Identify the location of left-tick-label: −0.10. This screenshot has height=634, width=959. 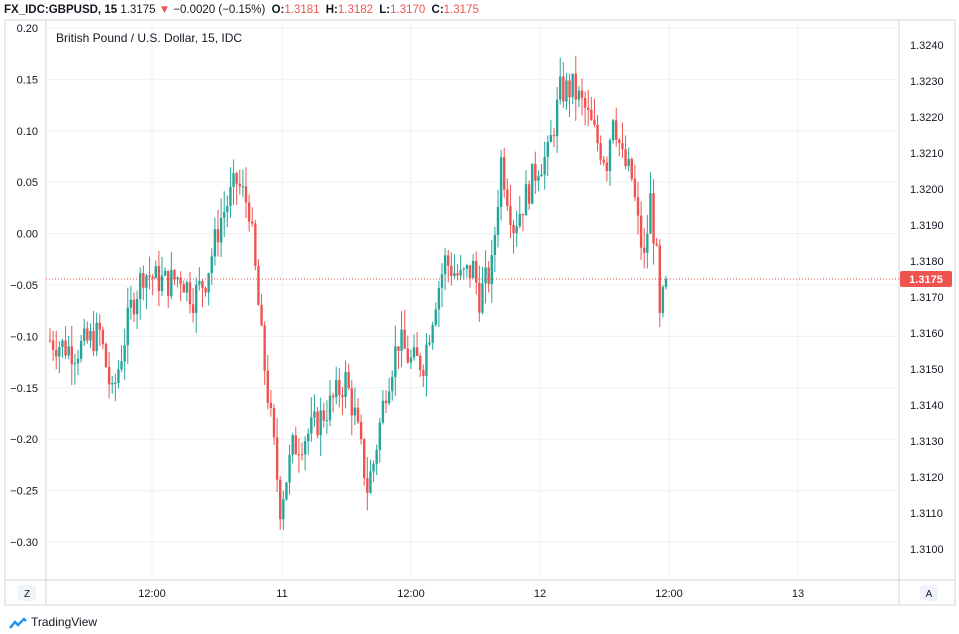
(24, 337).